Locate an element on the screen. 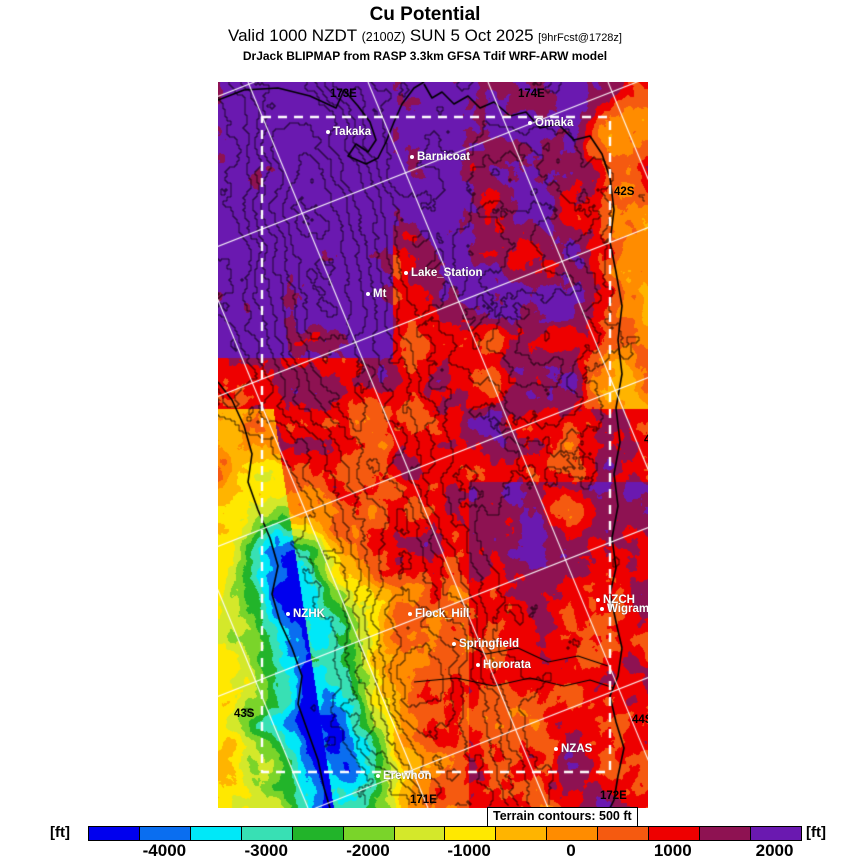 This screenshot has width=850, height=861. terrain-contour-note: Terrain contours: 500 ft is located at coordinates (562, 817).